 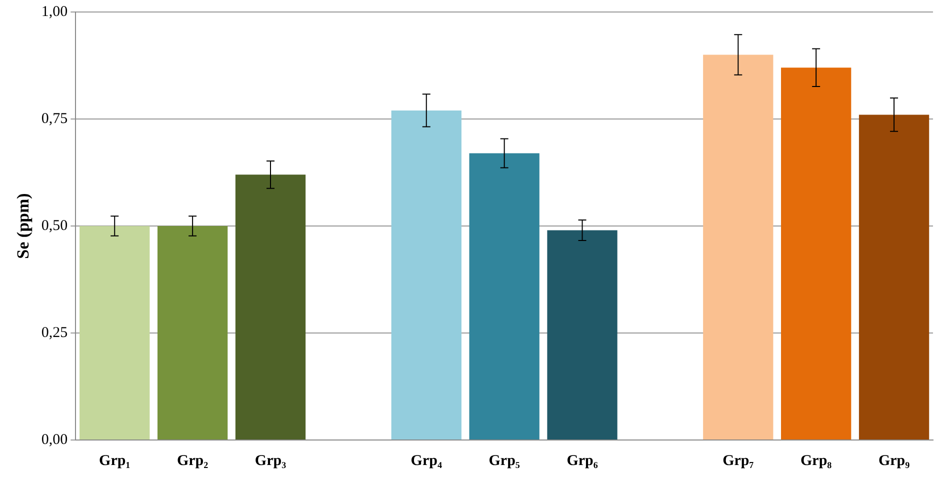 What do you see at coordinates (738, 460) in the screenshot?
I see `x-tick-label: Grp₇` at bounding box center [738, 460].